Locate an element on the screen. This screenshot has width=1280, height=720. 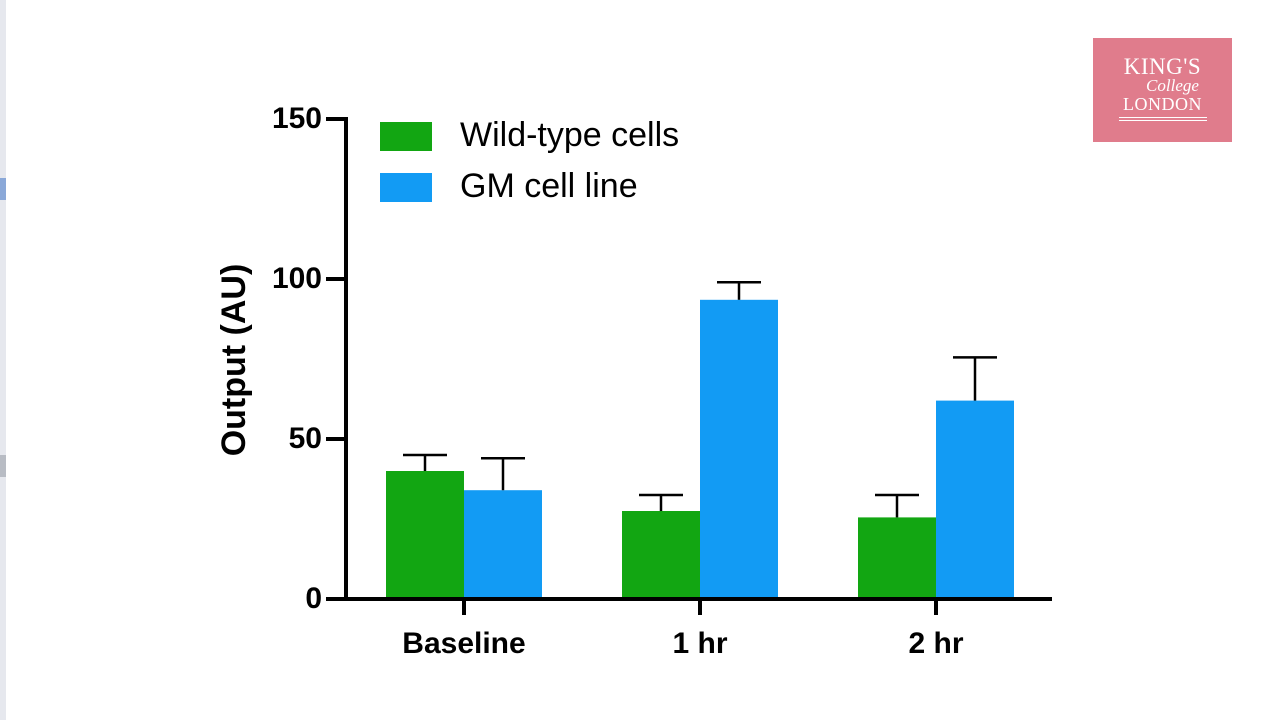
legend-label: GM cell line is located at coordinates (549, 186).